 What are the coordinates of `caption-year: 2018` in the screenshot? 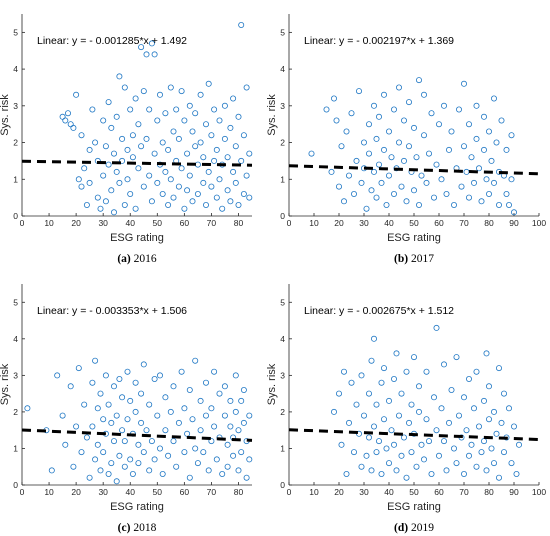 It's located at (144, 528).